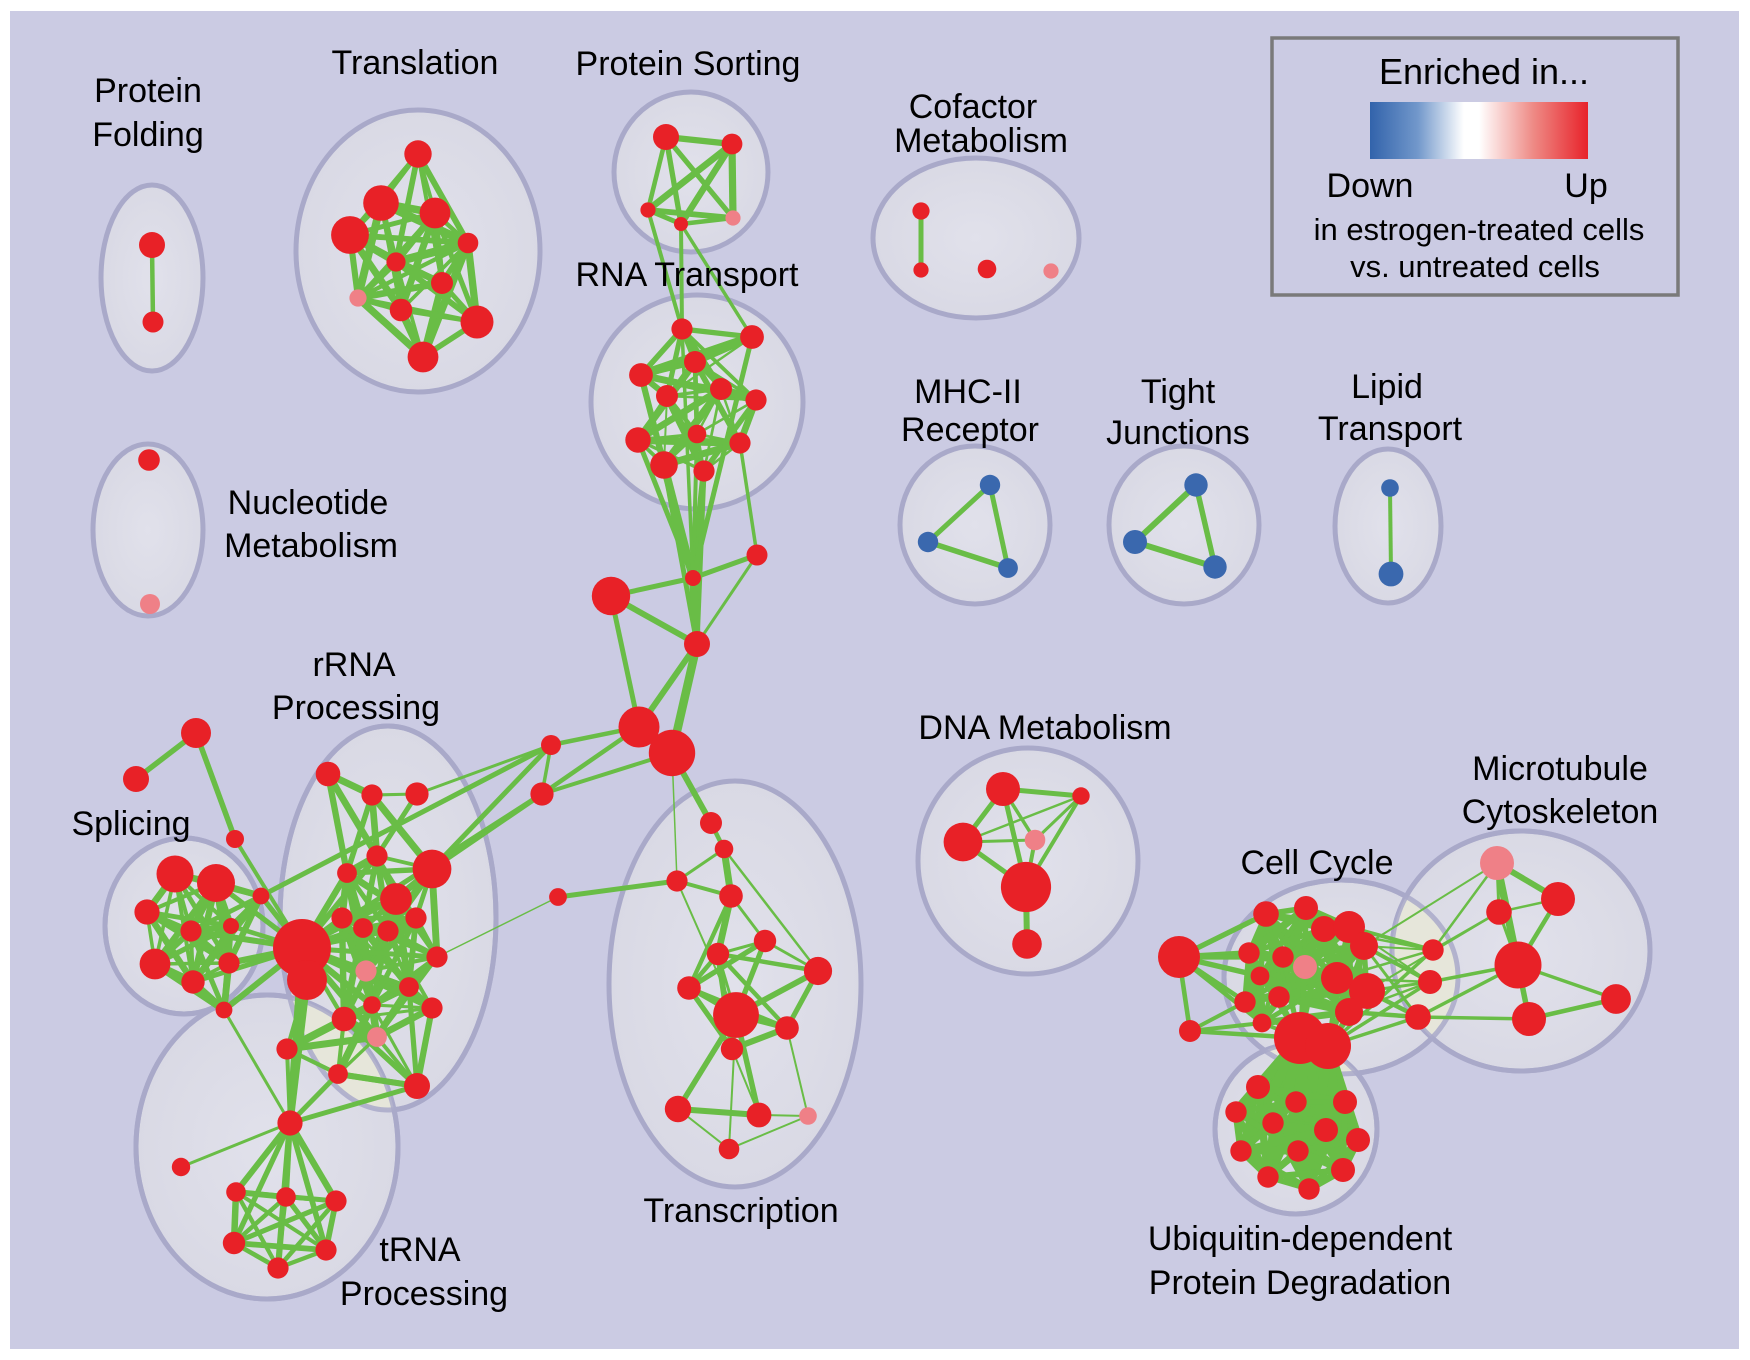  What do you see at coordinates (130, 824) in the screenshot?
I see `svg-text: Splicing` at bounding box center [130, 824].